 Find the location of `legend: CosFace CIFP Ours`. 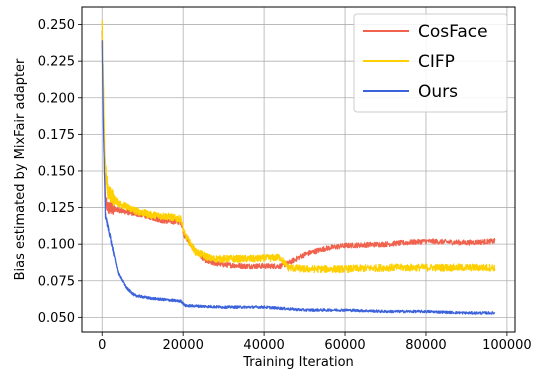

legend: CosFace CIFP Ours is located at coordinates (430, 63).